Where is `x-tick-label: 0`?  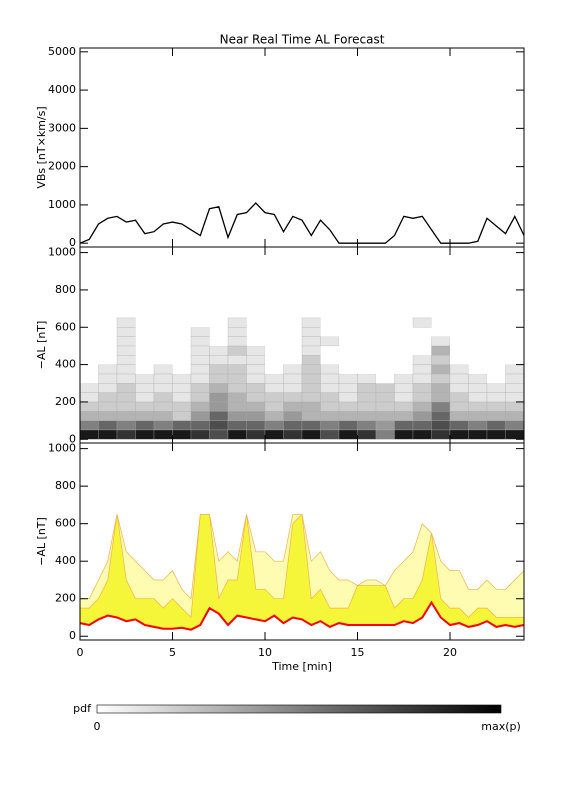
x-tick-label: 0 is located at coordinates (80, 652).